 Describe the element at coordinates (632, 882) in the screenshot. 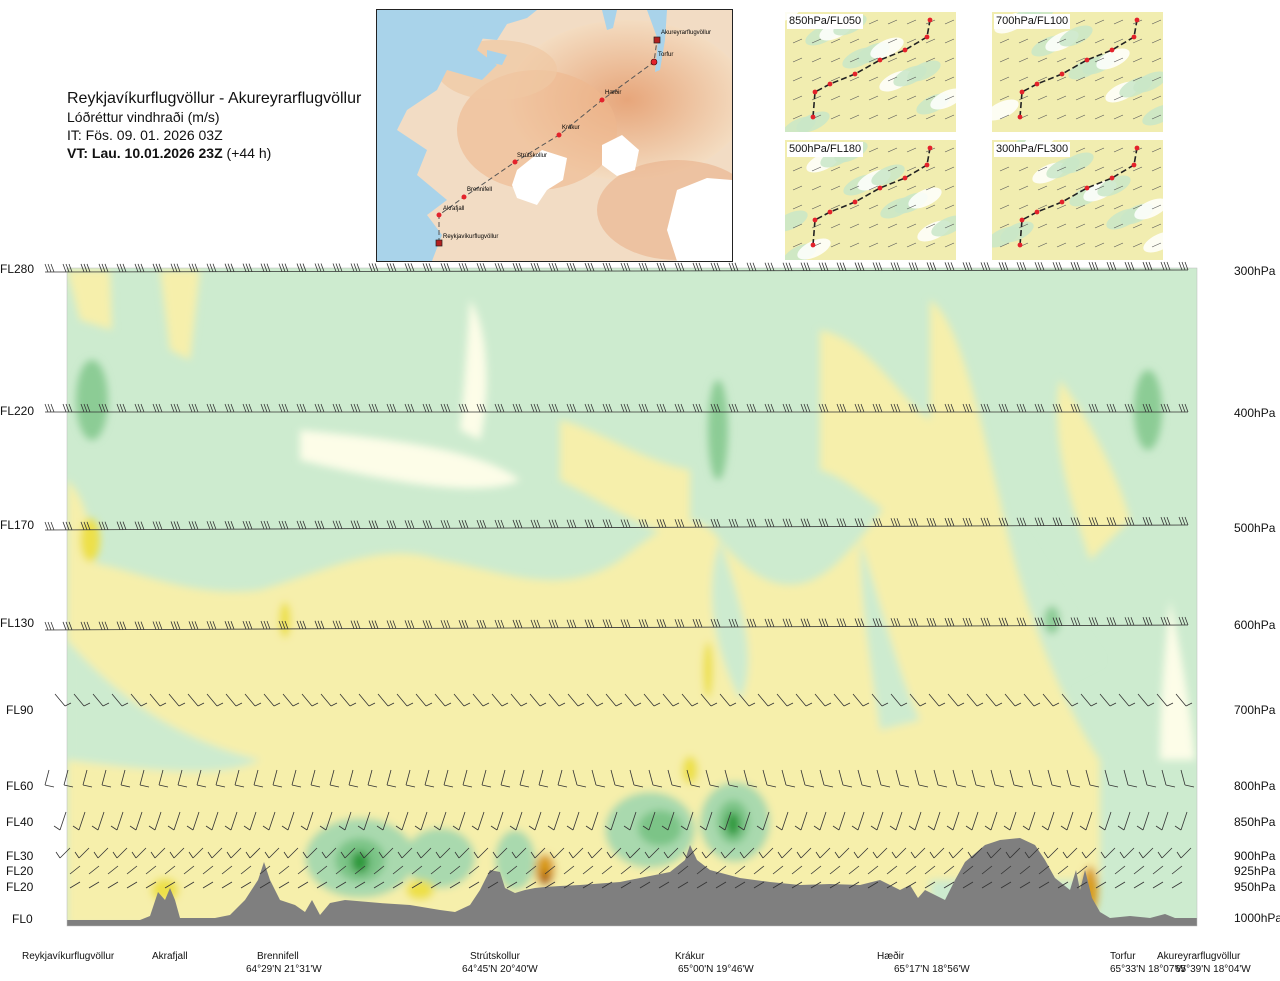

I see `terrain-profile` at that location.